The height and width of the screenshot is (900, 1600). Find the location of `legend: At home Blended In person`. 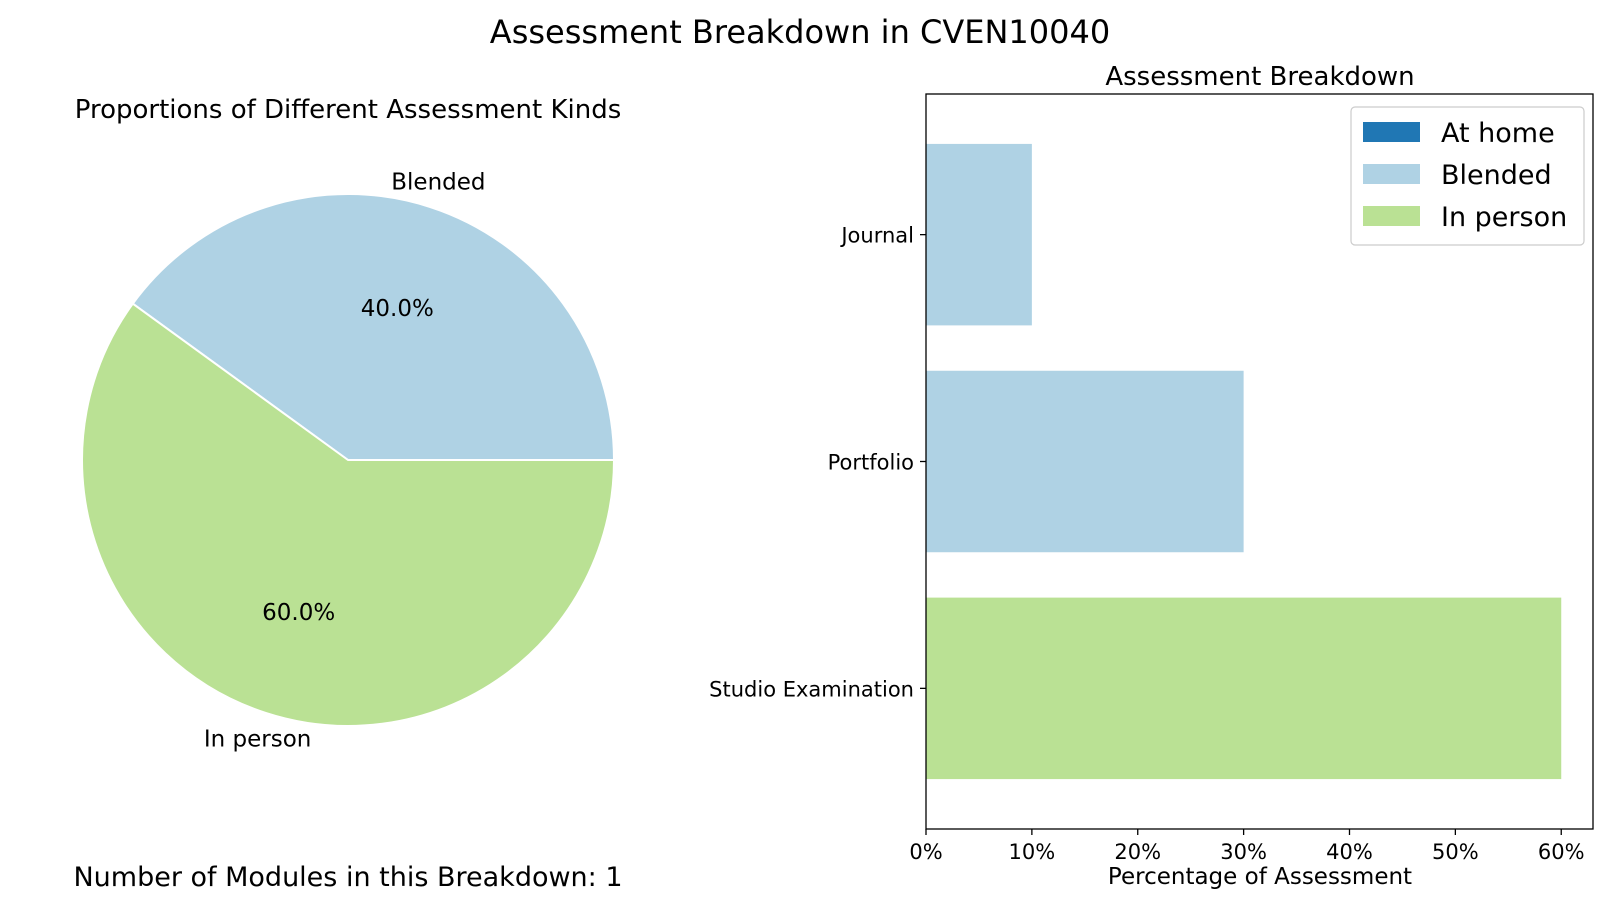

legend: At home Blended In person is located at coordinates (1467, 176).